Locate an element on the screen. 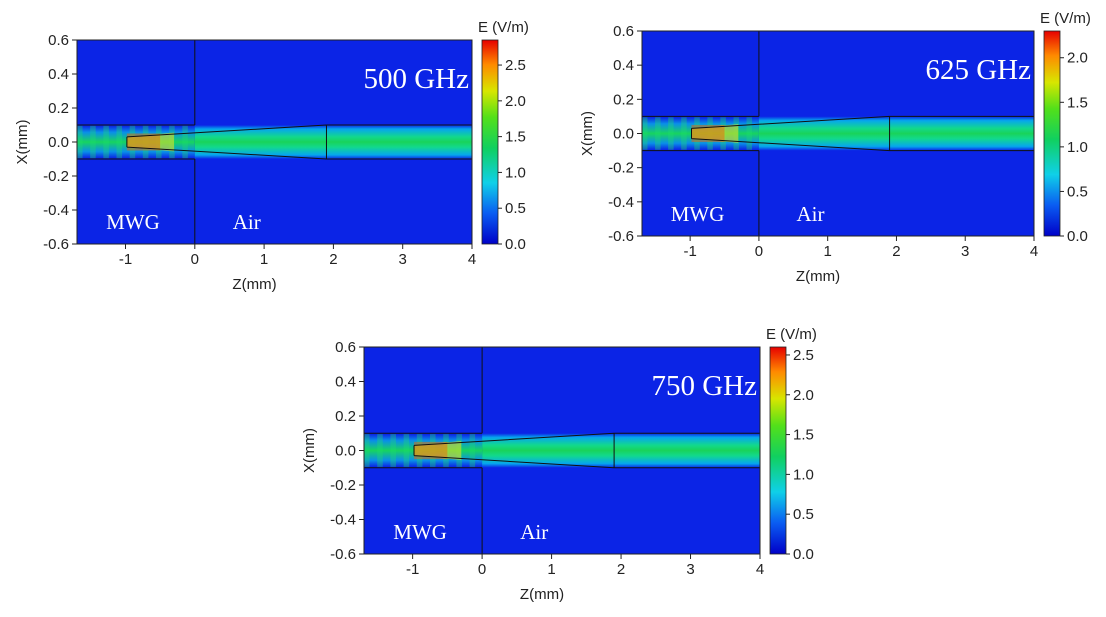  frequency-label: 500 GHz is located at coordinates (416, 79).